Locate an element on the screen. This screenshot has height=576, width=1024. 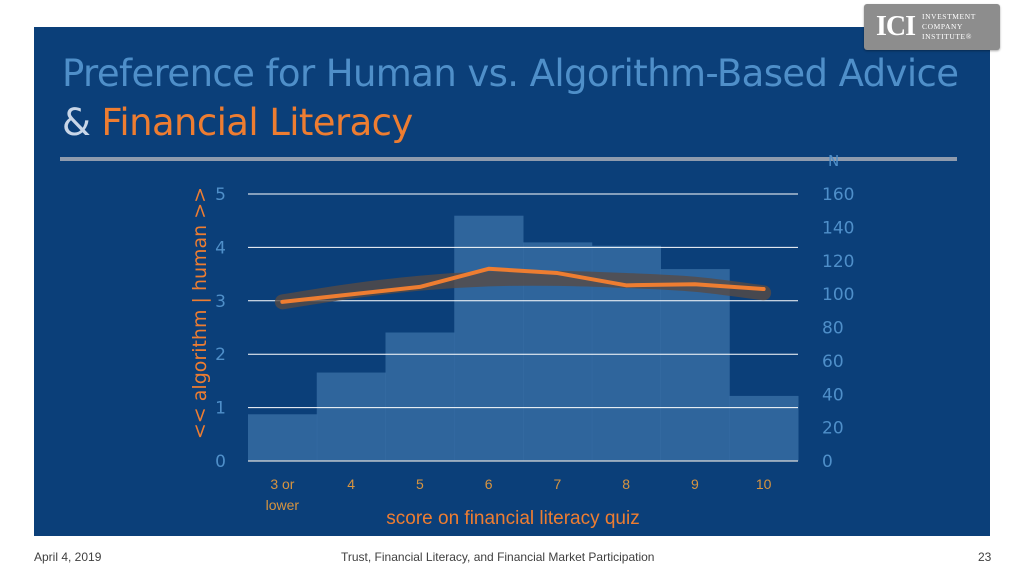
y-tick-label: 4 is located at coordinates (220, 248).